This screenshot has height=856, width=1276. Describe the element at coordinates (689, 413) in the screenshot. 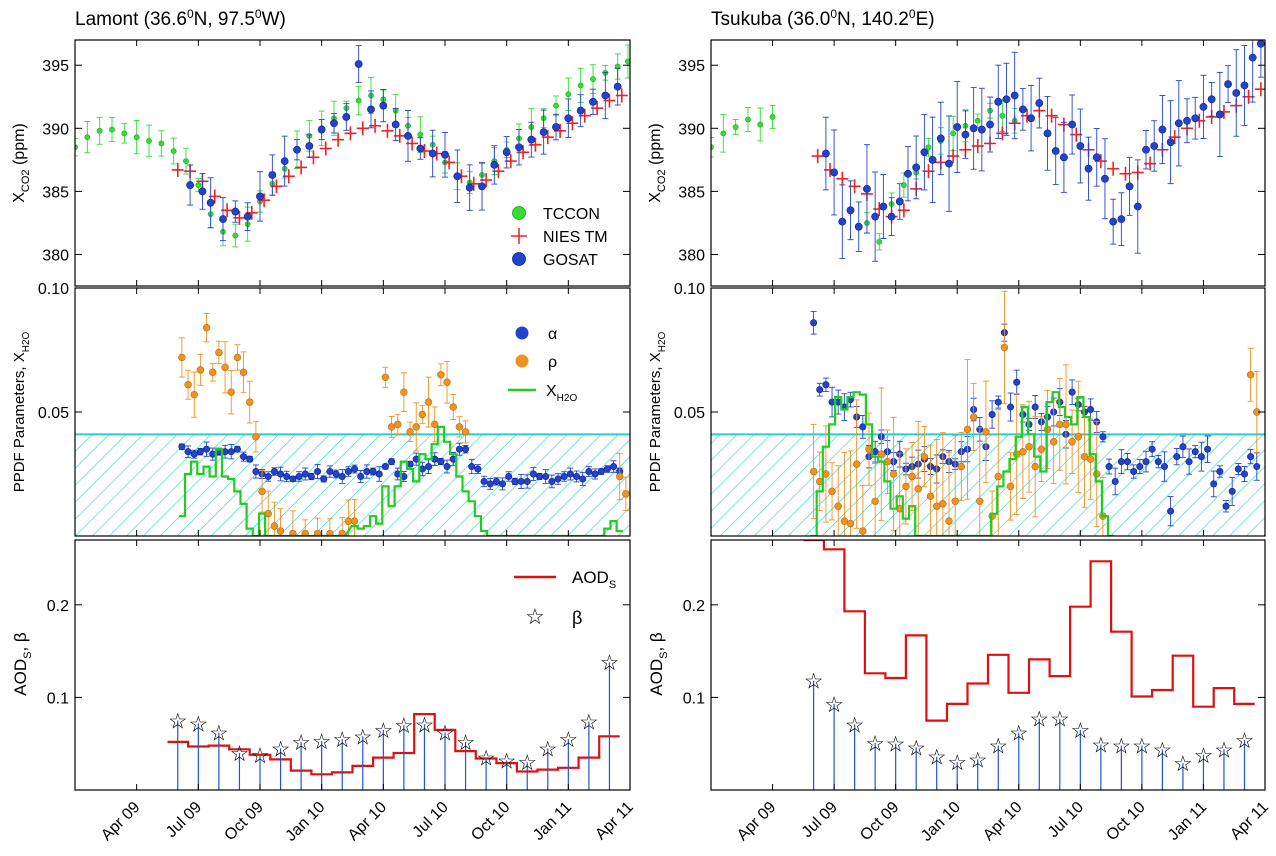

I see `ytick-label: 0.05` at that location.